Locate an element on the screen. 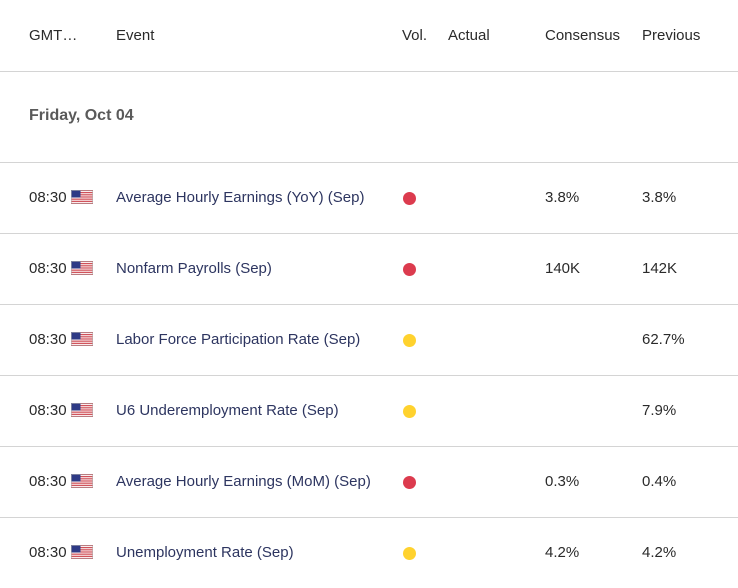 This screenshot has width=738, height=588. event-row: 08:30 Unemployment Rate (Sep) 4.2% 4.2% is located at coordinates (369, 553).